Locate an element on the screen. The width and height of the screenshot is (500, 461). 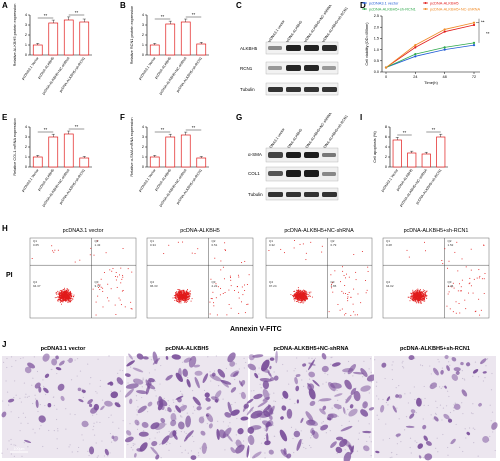
y-axis-title: Cell viability (OD=490nm) is located at coordinates (367, 44).